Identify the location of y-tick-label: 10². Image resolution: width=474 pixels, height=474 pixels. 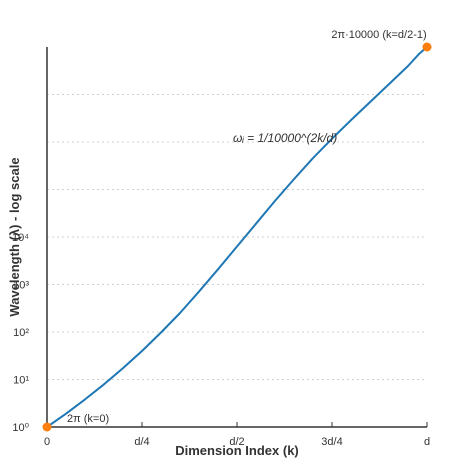
(21, 333).